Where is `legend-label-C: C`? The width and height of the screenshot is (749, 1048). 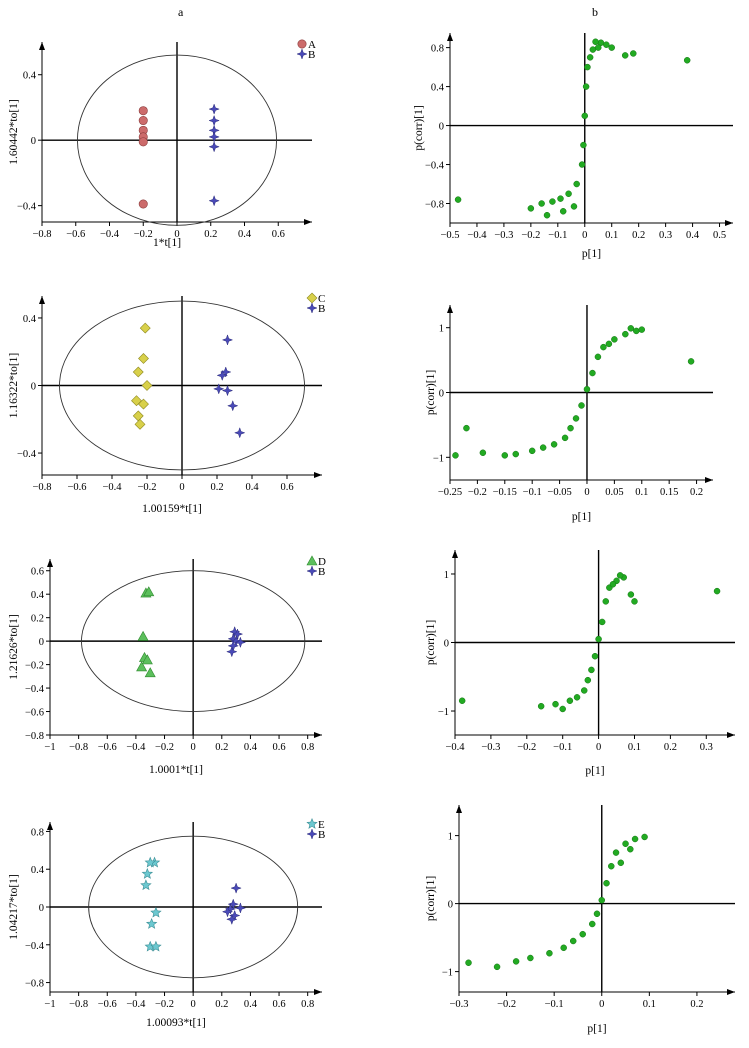
legend-label-C: C is located at coordinates (321, 299).